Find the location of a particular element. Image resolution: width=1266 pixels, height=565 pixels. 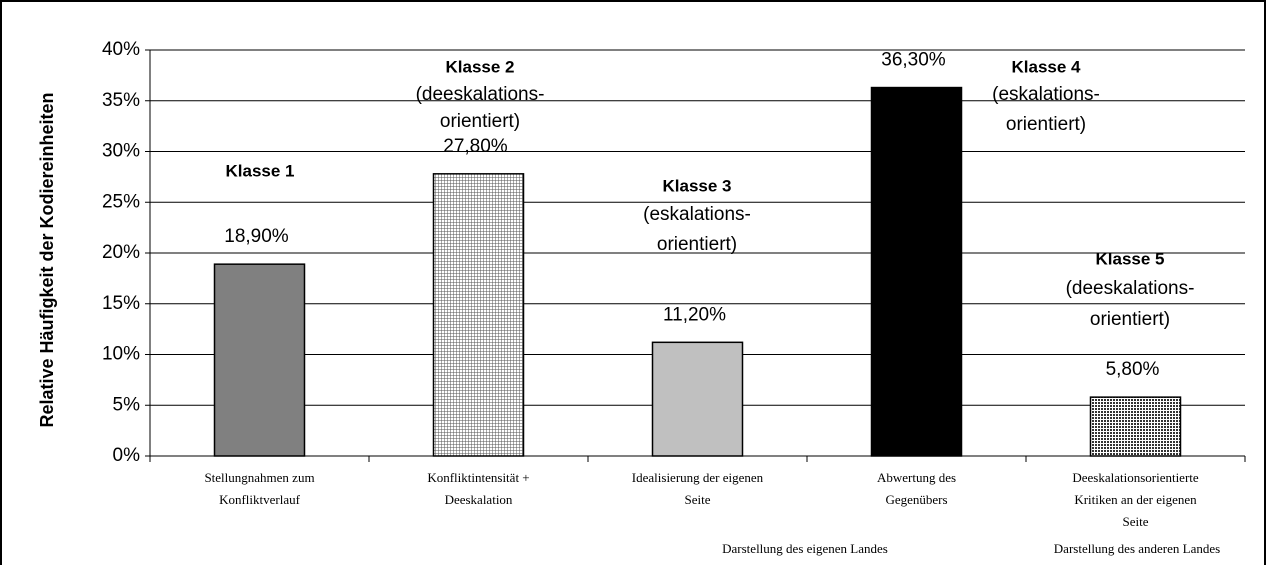

value-label: 27,80% is located at coordinates (475, 146).